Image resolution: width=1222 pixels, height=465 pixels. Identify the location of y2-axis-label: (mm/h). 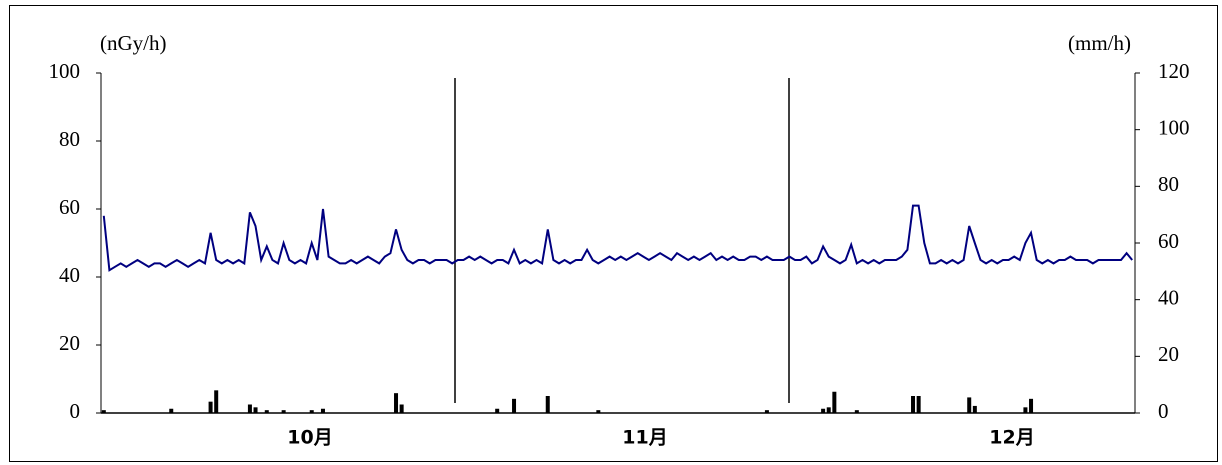
(1099, 43).